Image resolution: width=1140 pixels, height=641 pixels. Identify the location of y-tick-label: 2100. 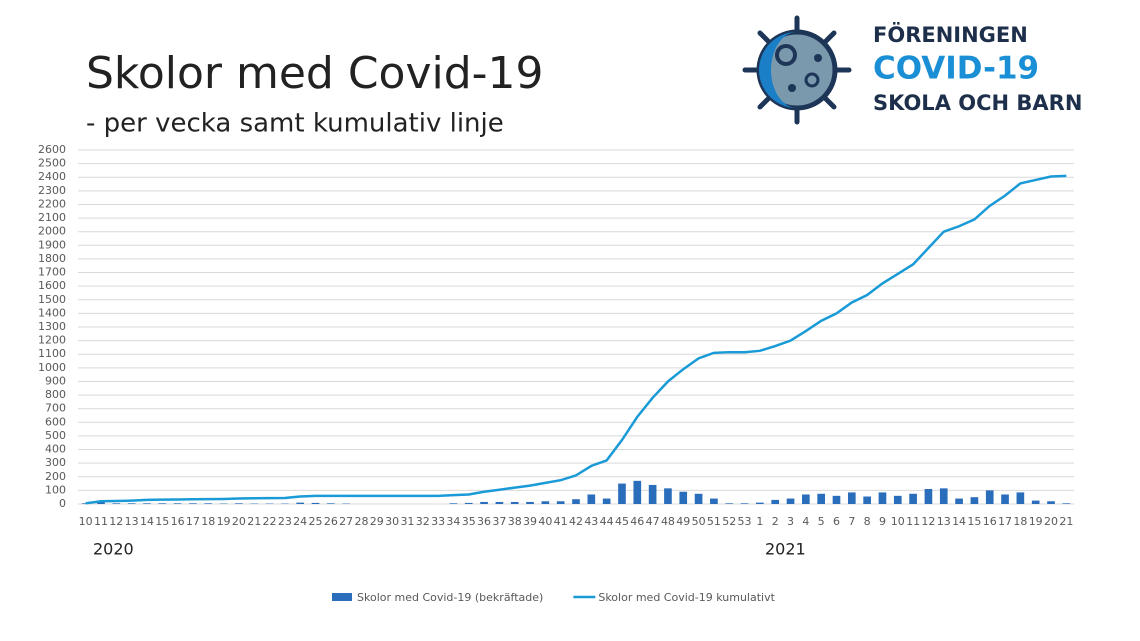
(52, 217).